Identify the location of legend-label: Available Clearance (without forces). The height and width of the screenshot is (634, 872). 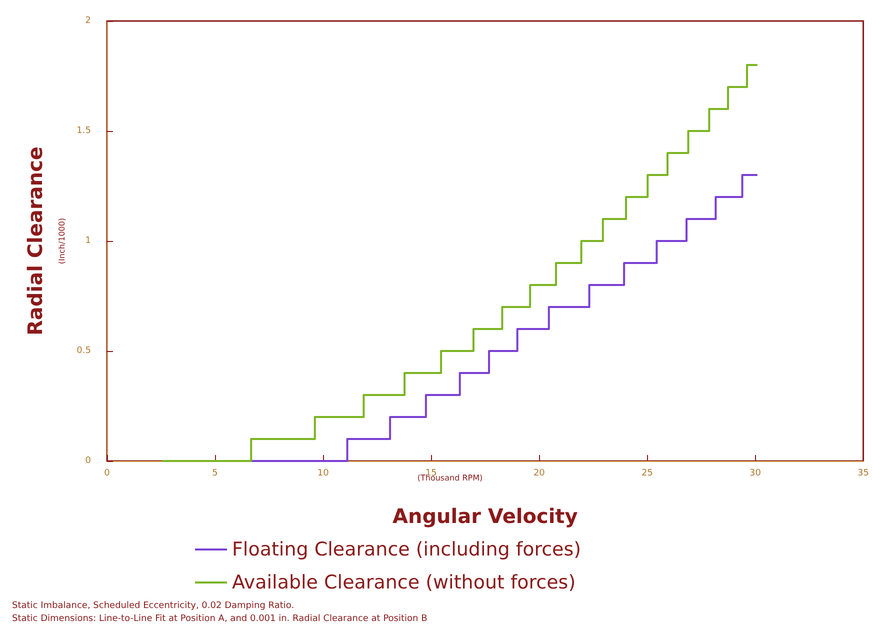
(404, 583).